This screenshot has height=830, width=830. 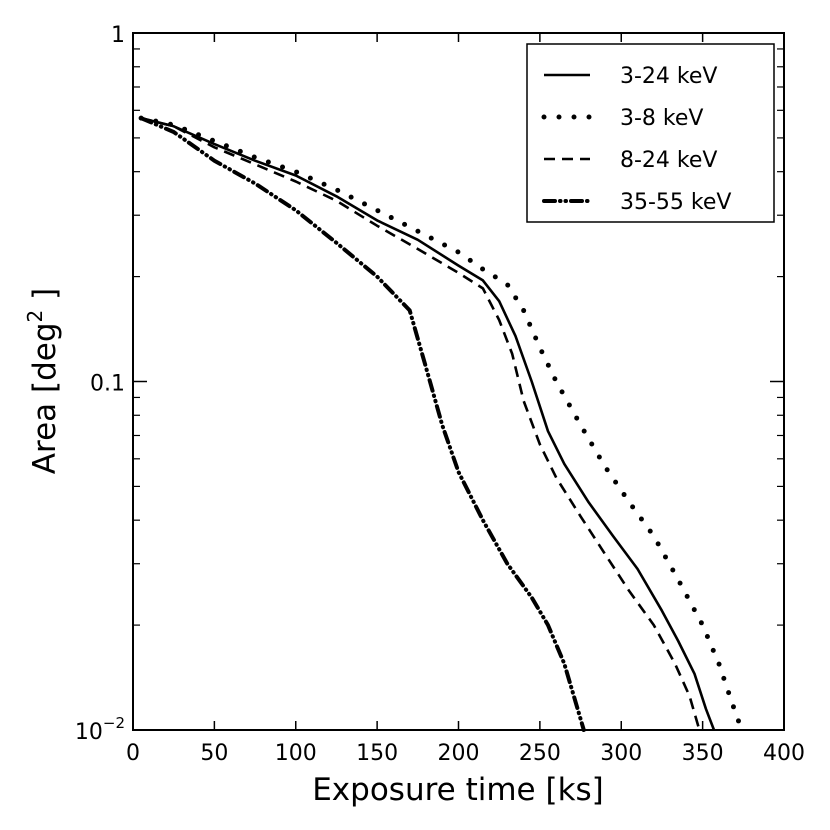 I want to click on y-axis-title-main: Area [deg, so click(x=45, y=398).